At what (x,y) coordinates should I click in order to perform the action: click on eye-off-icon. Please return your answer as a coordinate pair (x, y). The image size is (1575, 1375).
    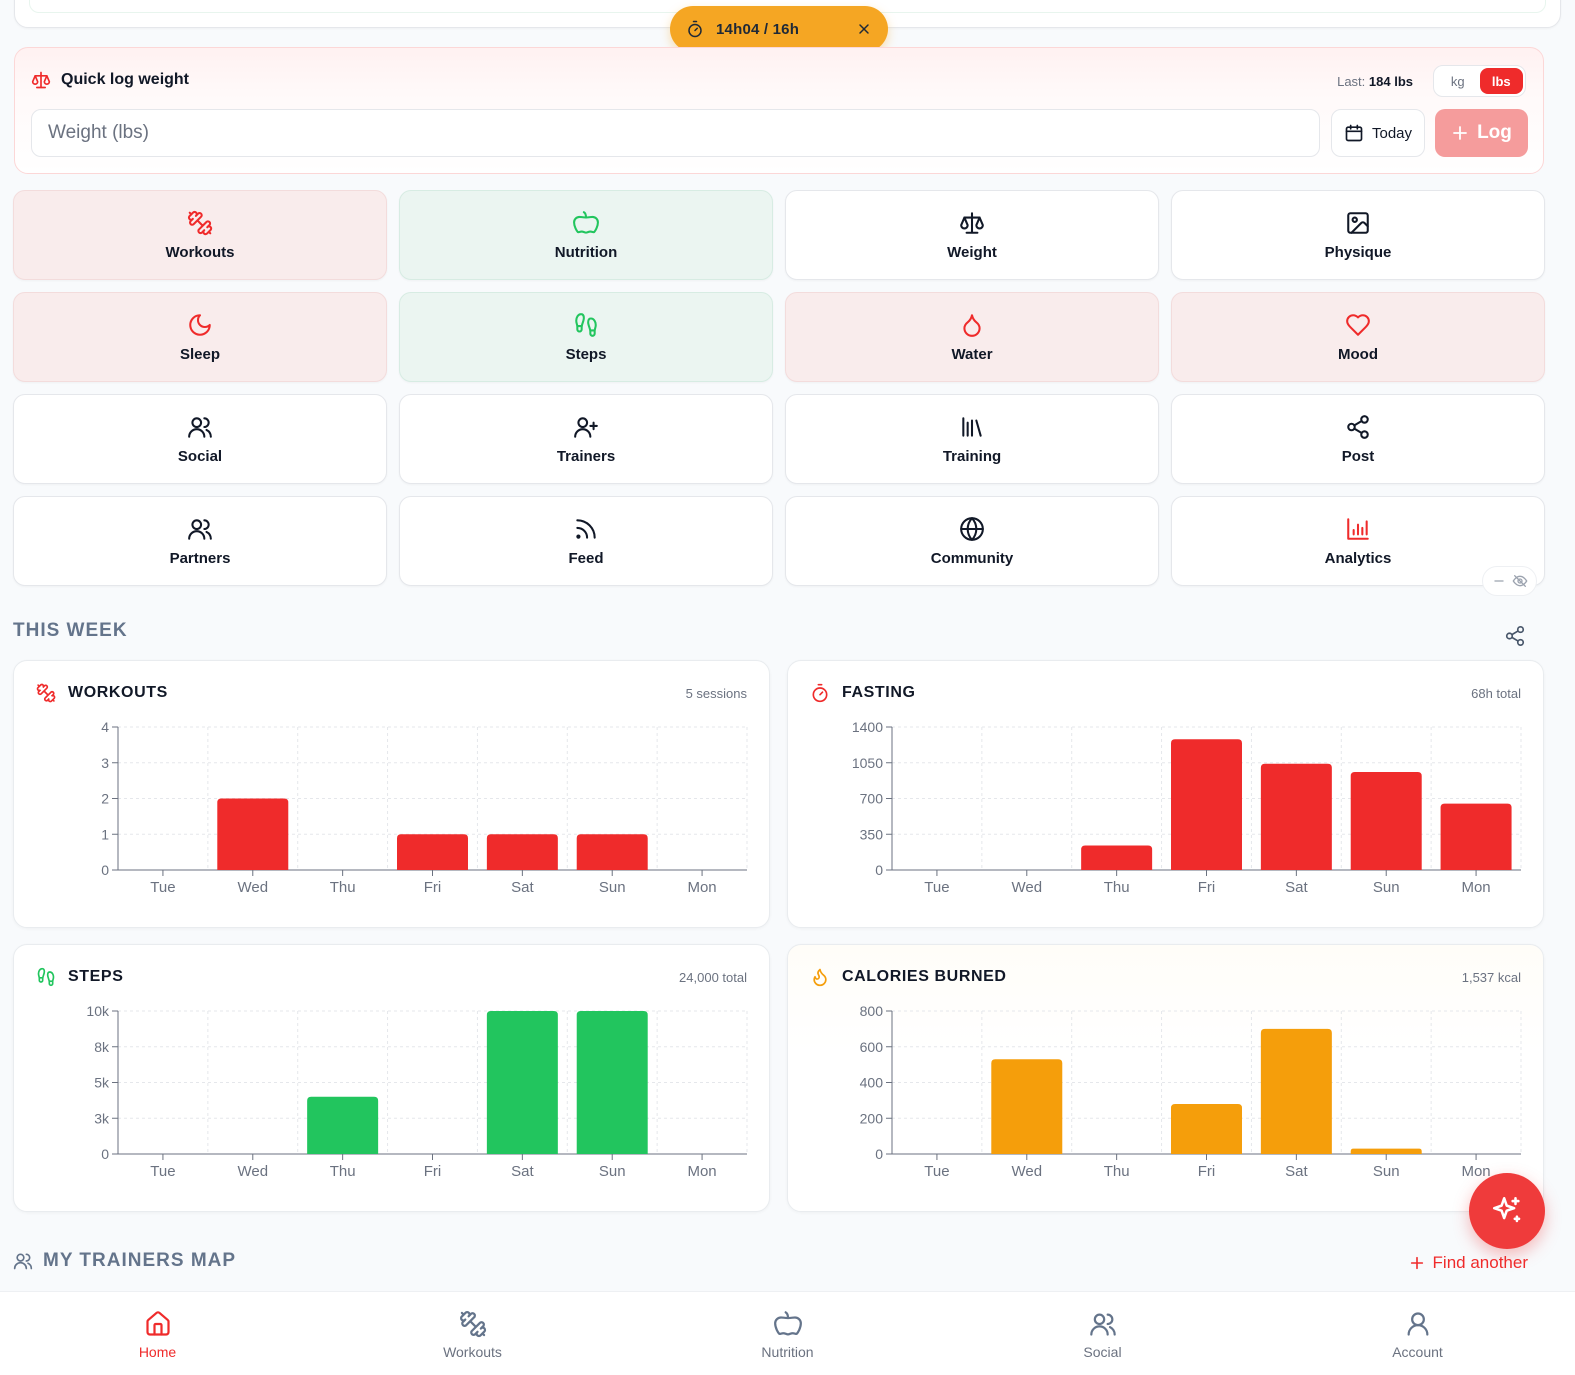
    Looking at the image, I should click on (1520, 581).